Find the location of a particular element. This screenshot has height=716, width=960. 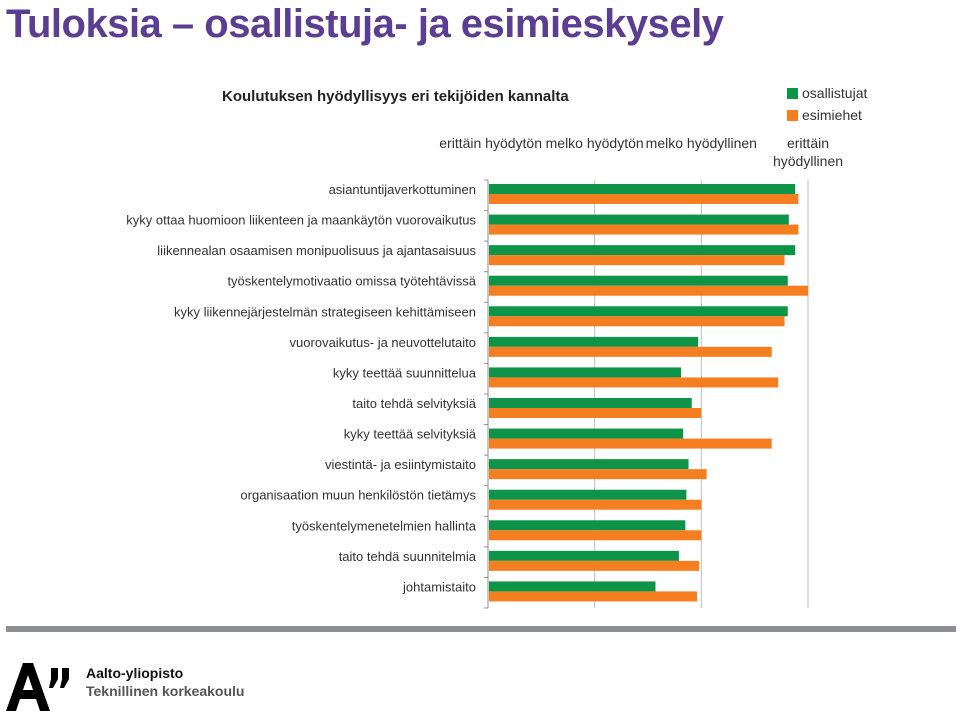

category-label: taito tehdä suunnitelmia is located at coordinates (408, 556).